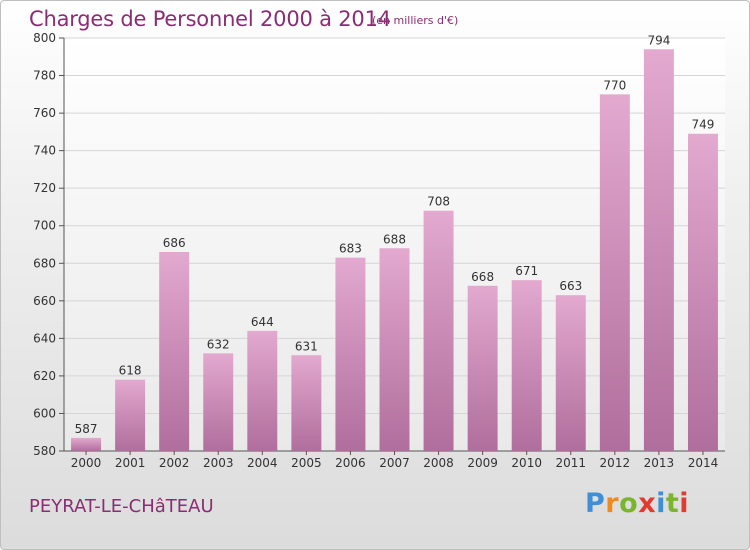 This screenshot has height=550, width=750. What do you see at coordinates (262, 390) in the screenshot?
I see `bar-2004` at bounding box center [262, 390].